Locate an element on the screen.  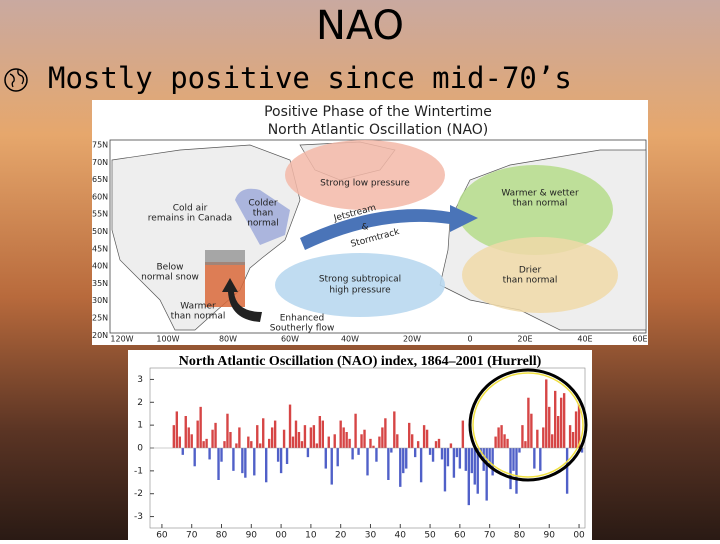
lon-label: 20E is located at coordinates (524, 339).